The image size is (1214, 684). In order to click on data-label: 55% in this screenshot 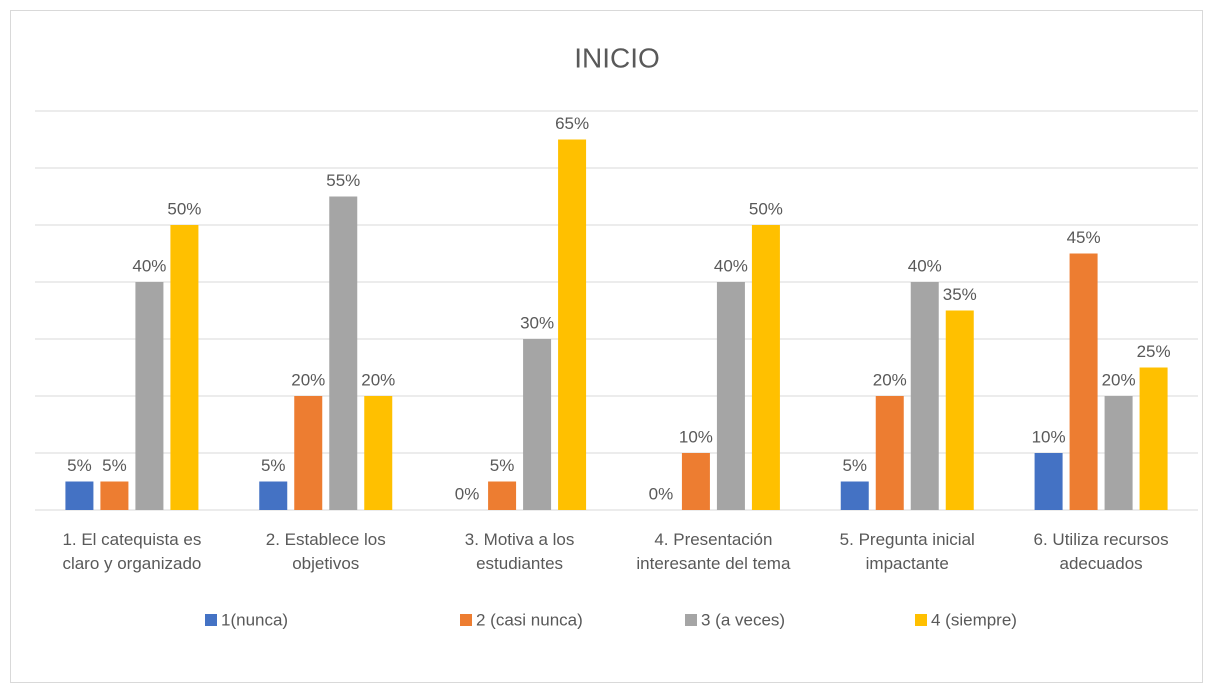, I will do `click(343, 180)`.